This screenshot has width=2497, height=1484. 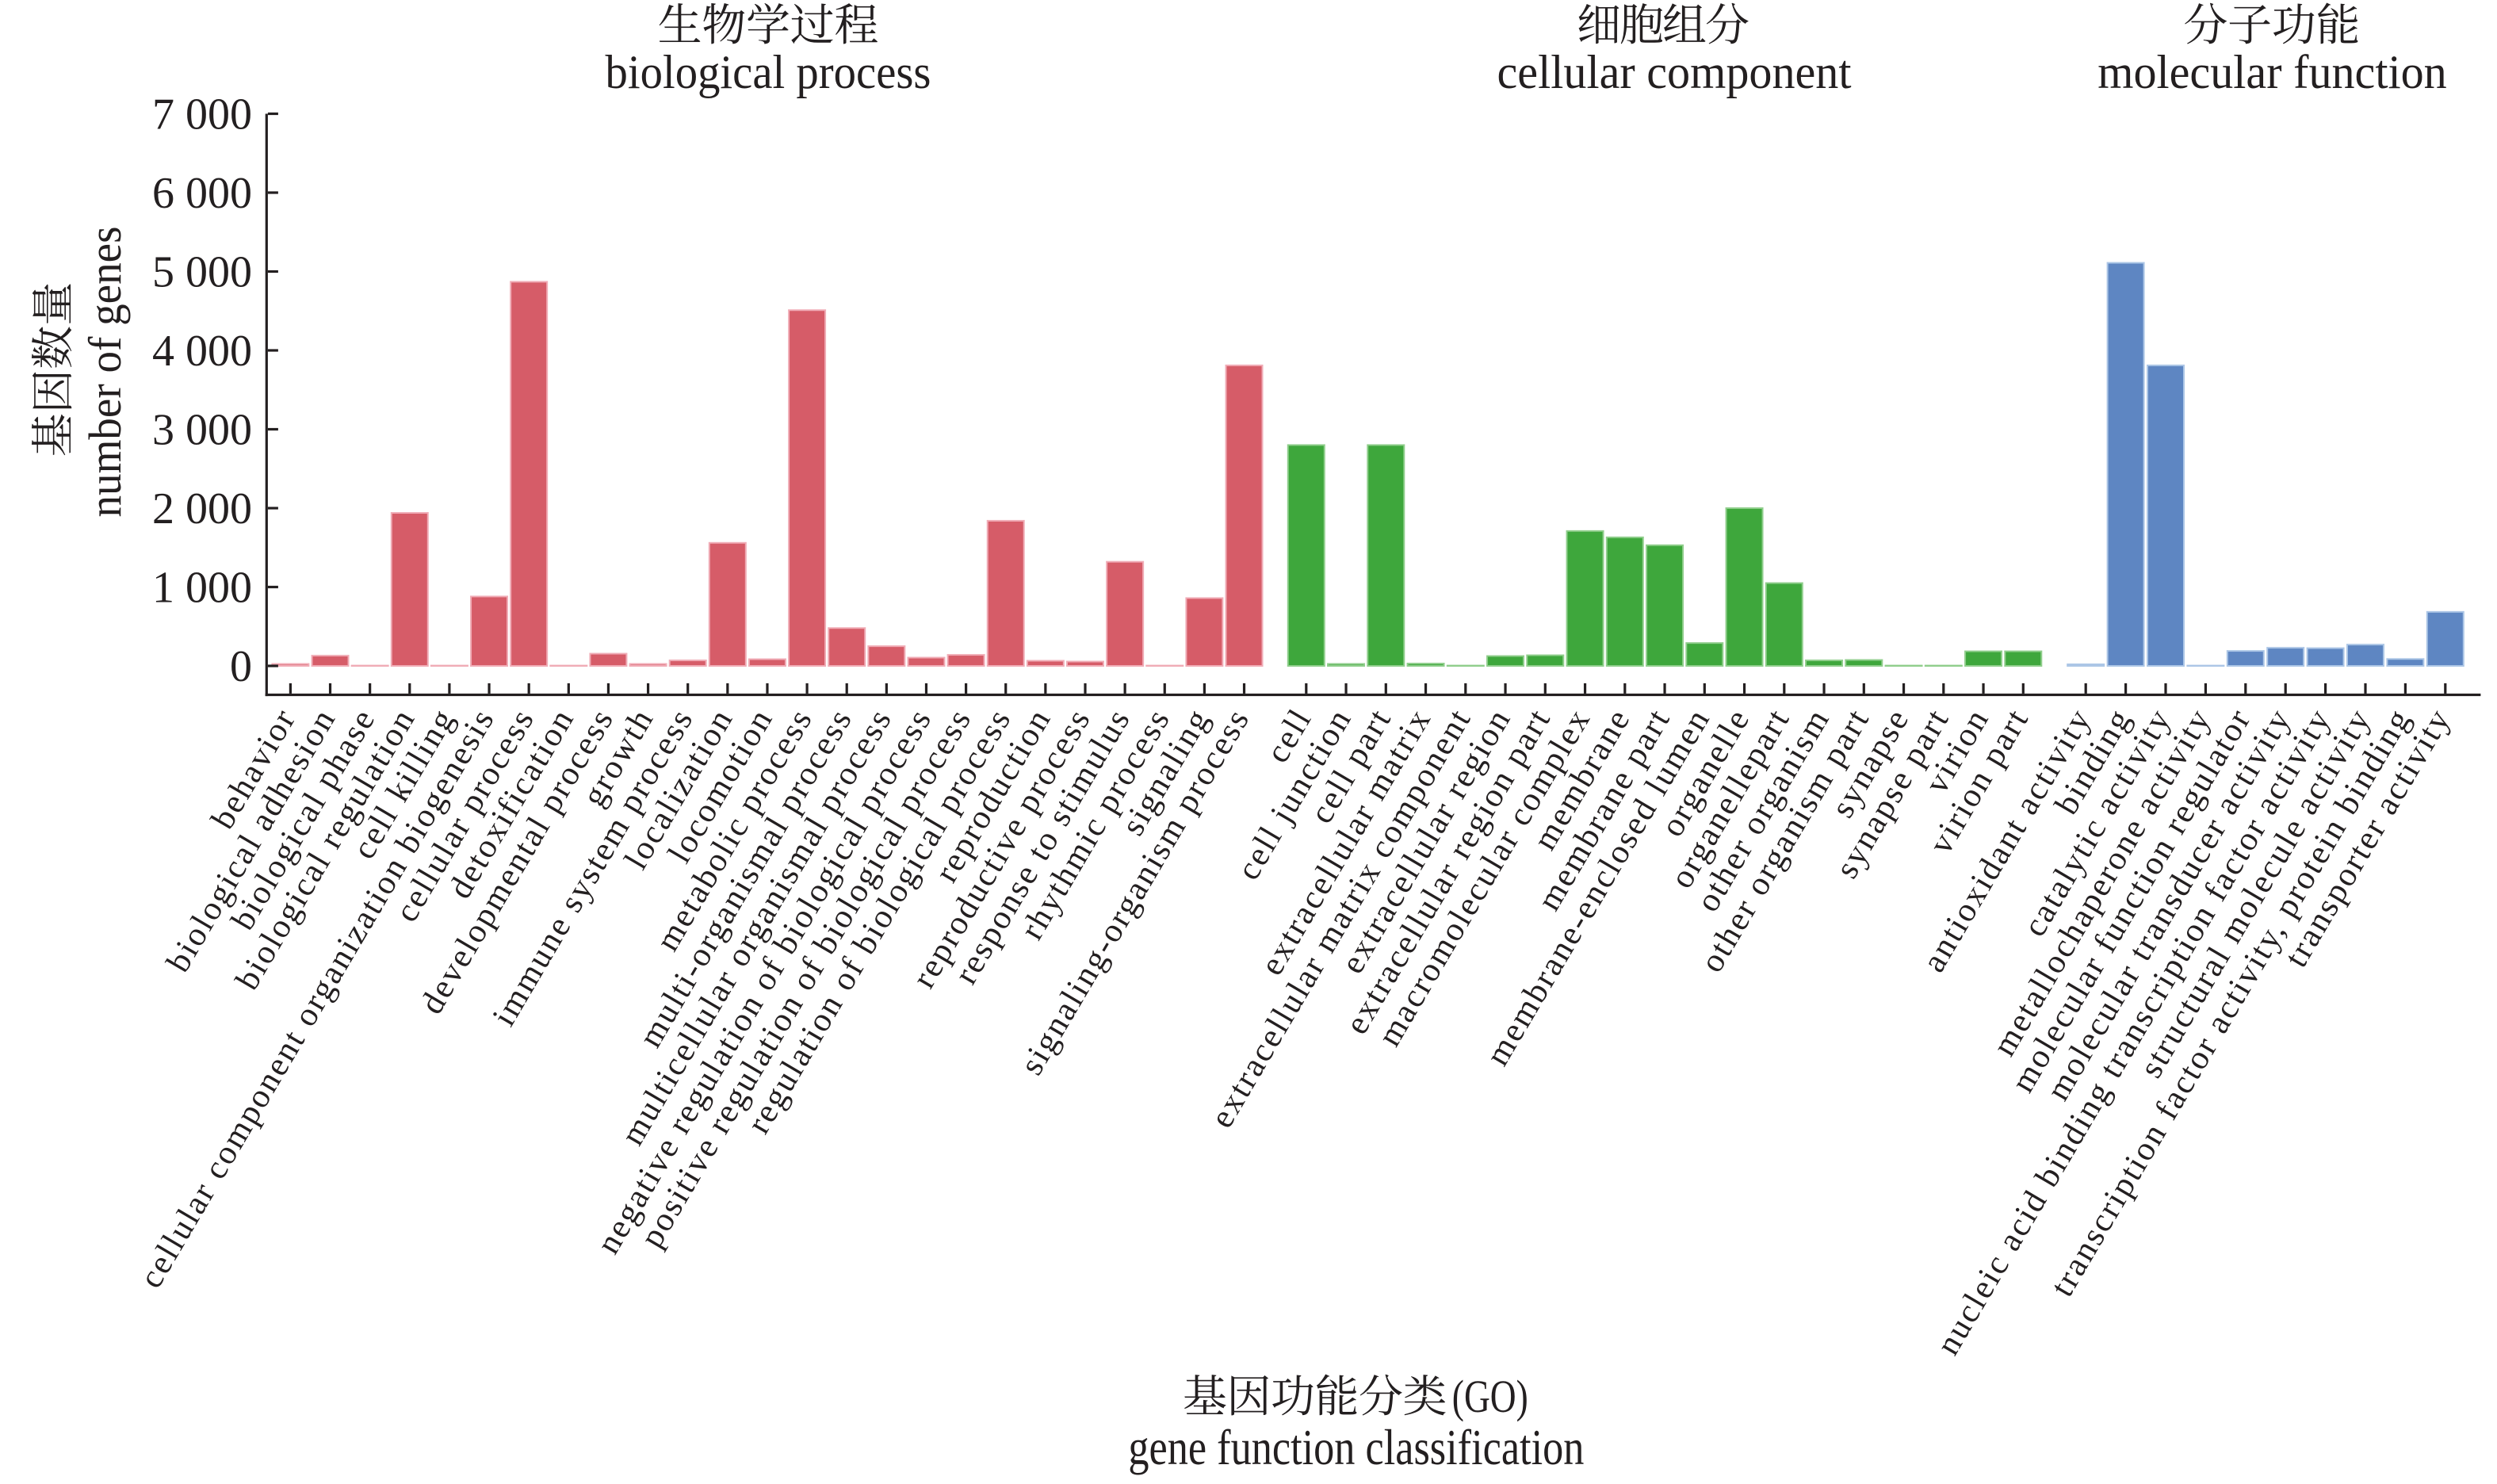 What do you see at coordinates (105, 372) in the screenshot?
I see `svg-text: number of genes` at bounding box center [105, 372].